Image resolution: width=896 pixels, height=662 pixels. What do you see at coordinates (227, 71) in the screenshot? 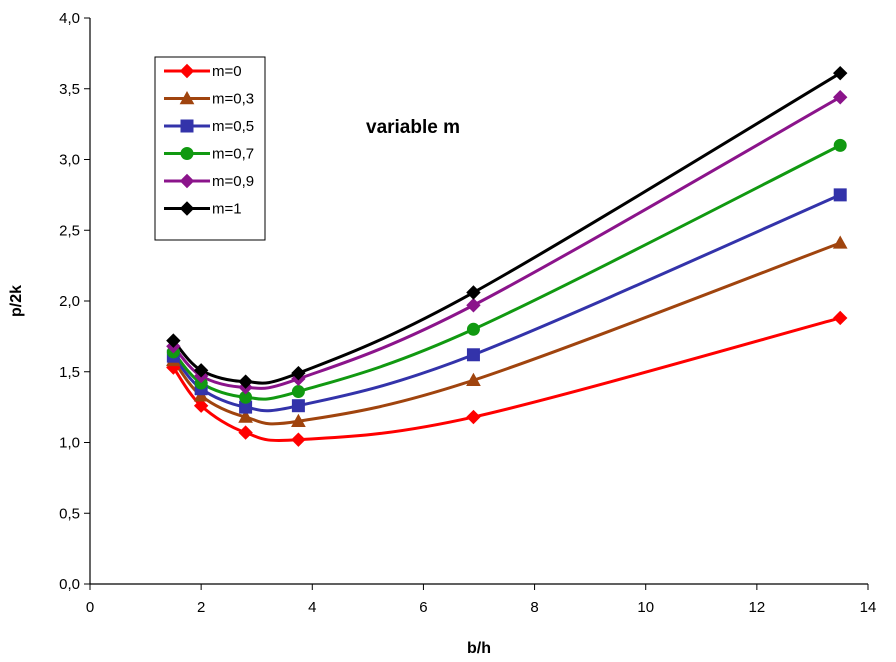
I see `legend-label: m=0` at bounding box center [227, 71].